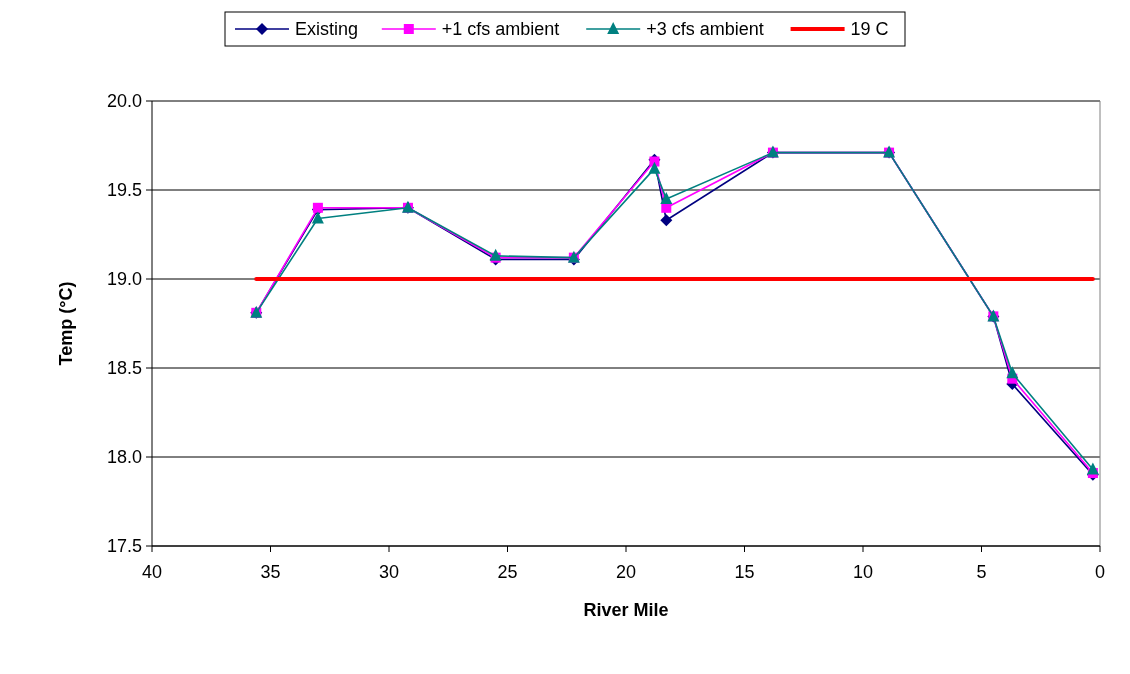 This screenshot has width=1130, height=674. What do you see at coordinates (124, 279) in the screenshot?
I see `y-tick-label: 19.0` at bounding box center [124, 279].